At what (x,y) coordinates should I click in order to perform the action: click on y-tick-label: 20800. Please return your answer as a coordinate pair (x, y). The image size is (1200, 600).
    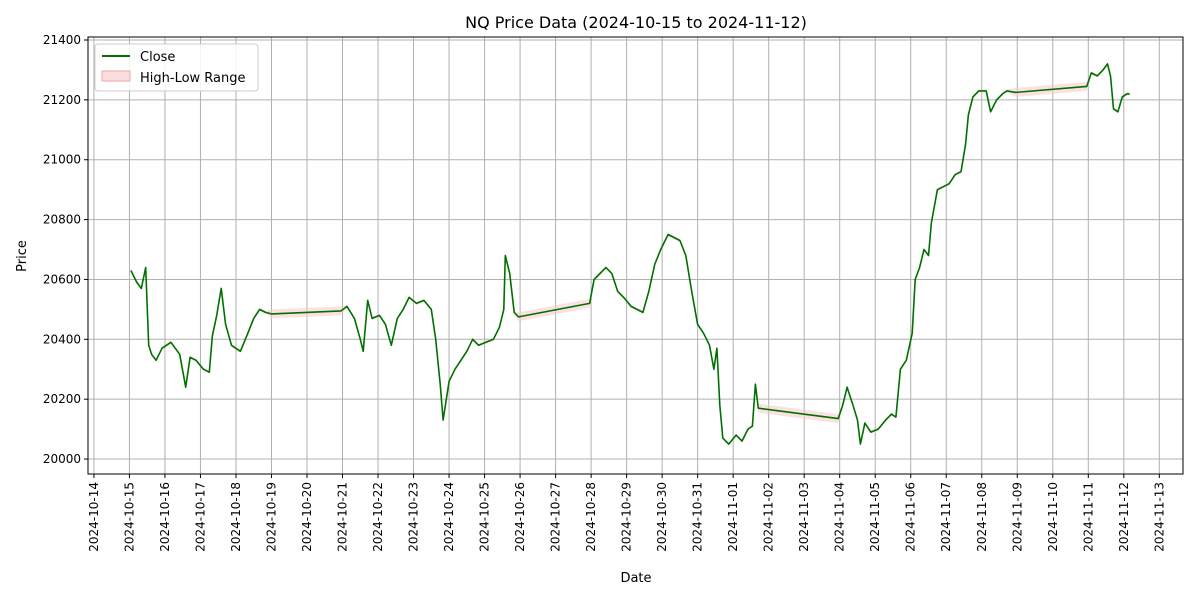
    Looking at the image, I should click on (62, 220).